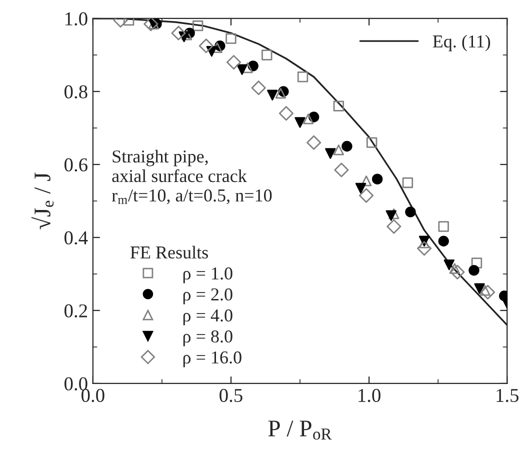  I want to click on legend-label: Eq. (11), so click(461, 43).